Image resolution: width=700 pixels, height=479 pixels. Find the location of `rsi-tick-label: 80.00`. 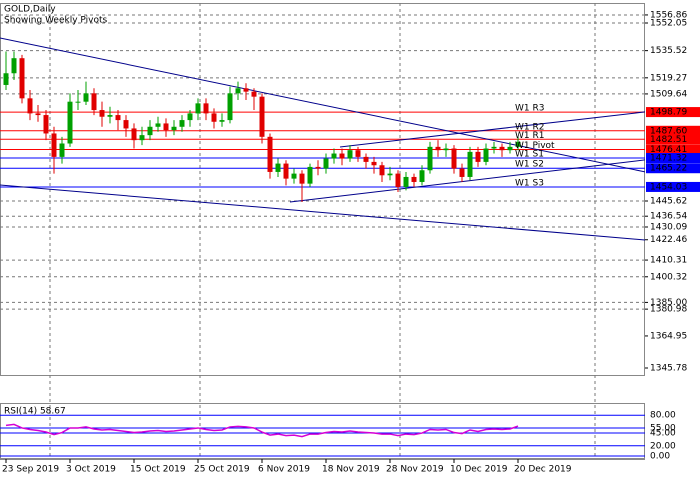

rsi-tick-label: 80.00 is located at coordinates (663, 416).